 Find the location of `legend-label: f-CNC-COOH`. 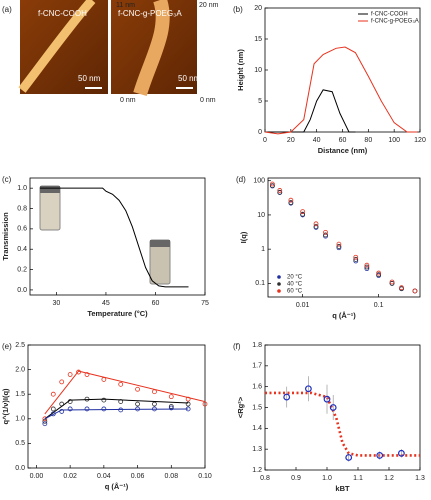

legend-label: f-CNC-COOH is located at coordinates (389, 15).